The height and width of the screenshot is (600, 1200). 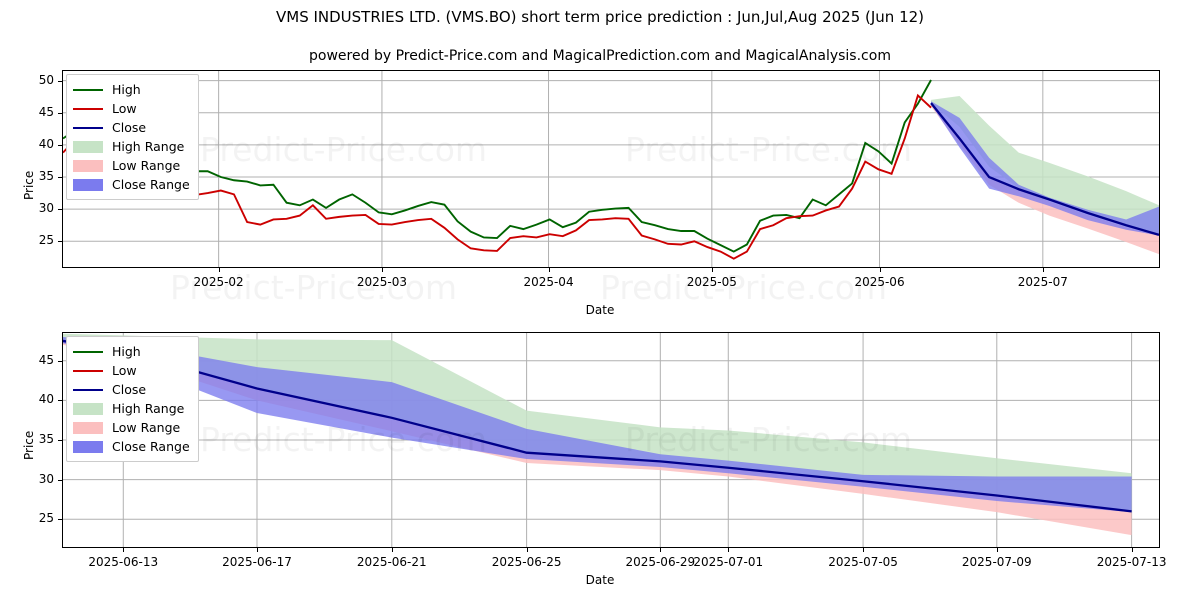 I want to click on high-range-band, so click(x=1045, y=165).